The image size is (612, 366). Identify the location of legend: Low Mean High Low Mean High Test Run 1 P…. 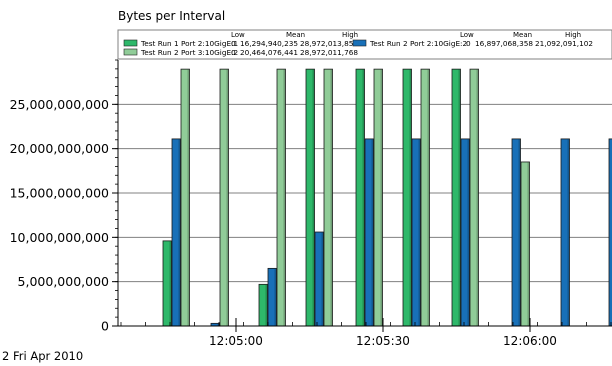
(365, 44).